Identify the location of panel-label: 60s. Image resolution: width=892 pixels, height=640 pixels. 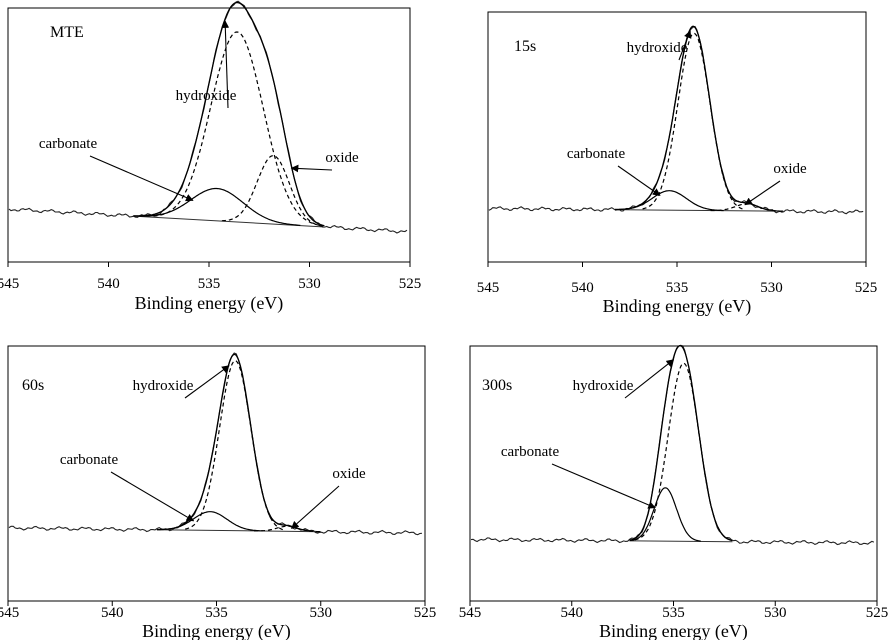
(33, 385).